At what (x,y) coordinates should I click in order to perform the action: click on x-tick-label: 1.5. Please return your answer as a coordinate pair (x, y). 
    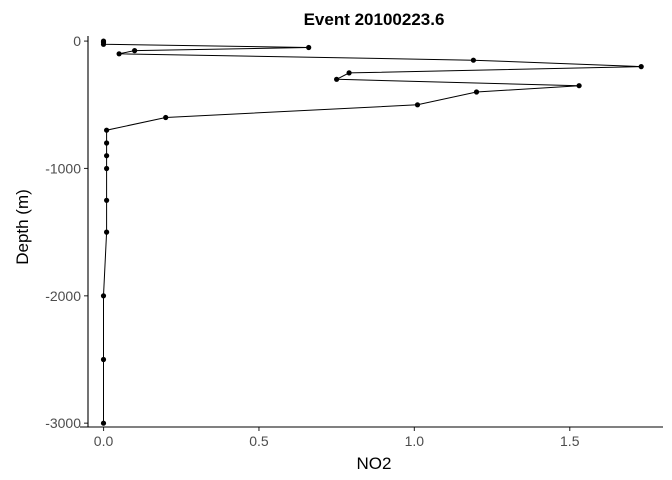
    Looking at the image, I should click on (570, 441).